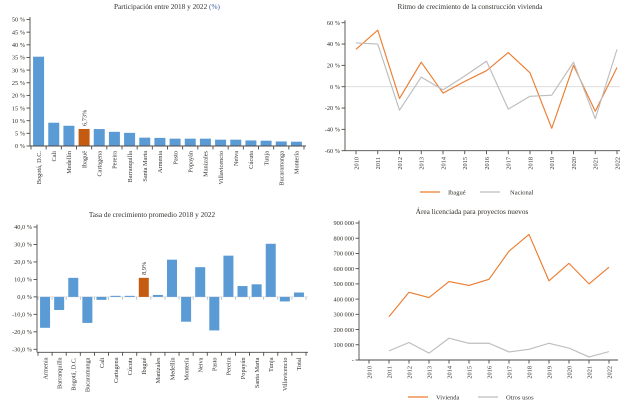 This screenshot has height=408, width=623. Describe the element at coordinates (522, 192) in the screenshot. I see `legend-label-Nacional: Nacional` at that location.